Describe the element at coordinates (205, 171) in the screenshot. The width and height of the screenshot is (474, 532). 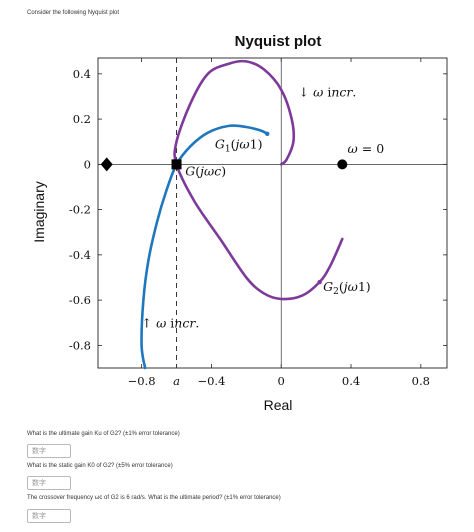
I see `annotation-4: G(jωc)` at that location.